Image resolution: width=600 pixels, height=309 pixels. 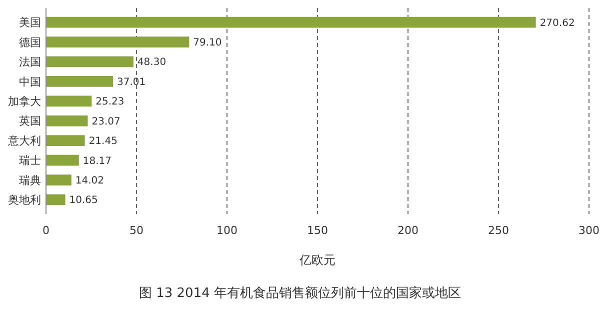 What do you see at coordinates (300, 293) in the screenshot?
I see `text: 图 13 2014 年有机食品销售额位列前十位的国家或地区` at bounding box center [300, 293].